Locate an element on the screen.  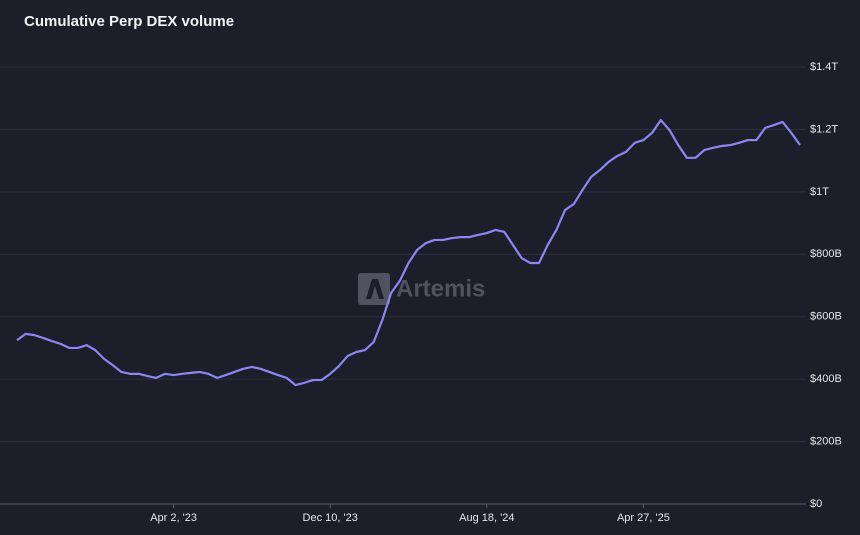
y-tick-label: $1.2T is located at coordinates (824, 129).